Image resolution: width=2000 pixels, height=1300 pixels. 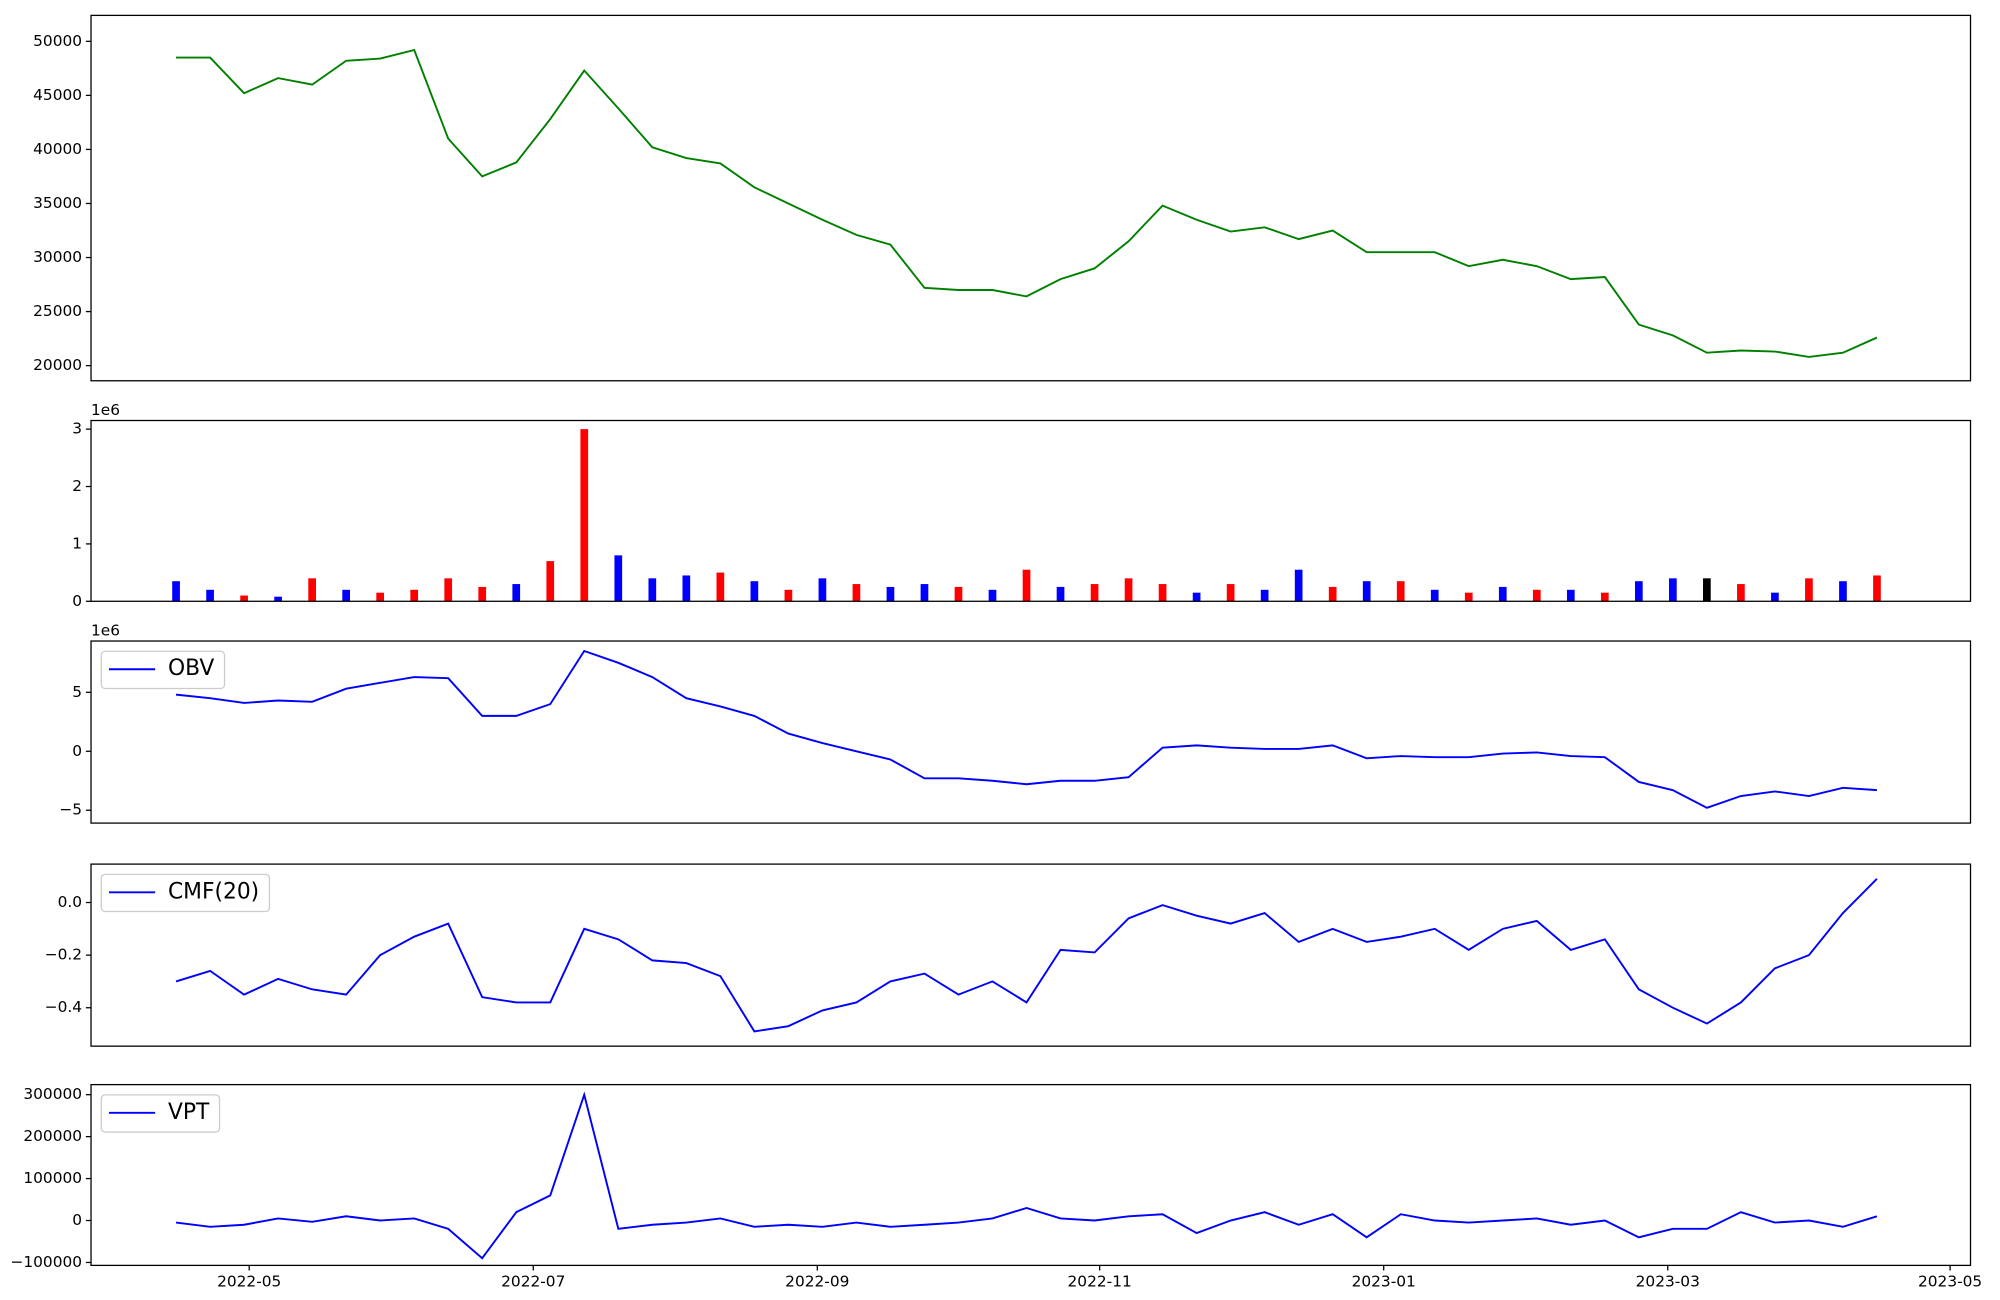 What do you see at coordinates (57, 311) in the screenshot?
I see `y-tick-label: 25000` at bounding box center [57, 311].